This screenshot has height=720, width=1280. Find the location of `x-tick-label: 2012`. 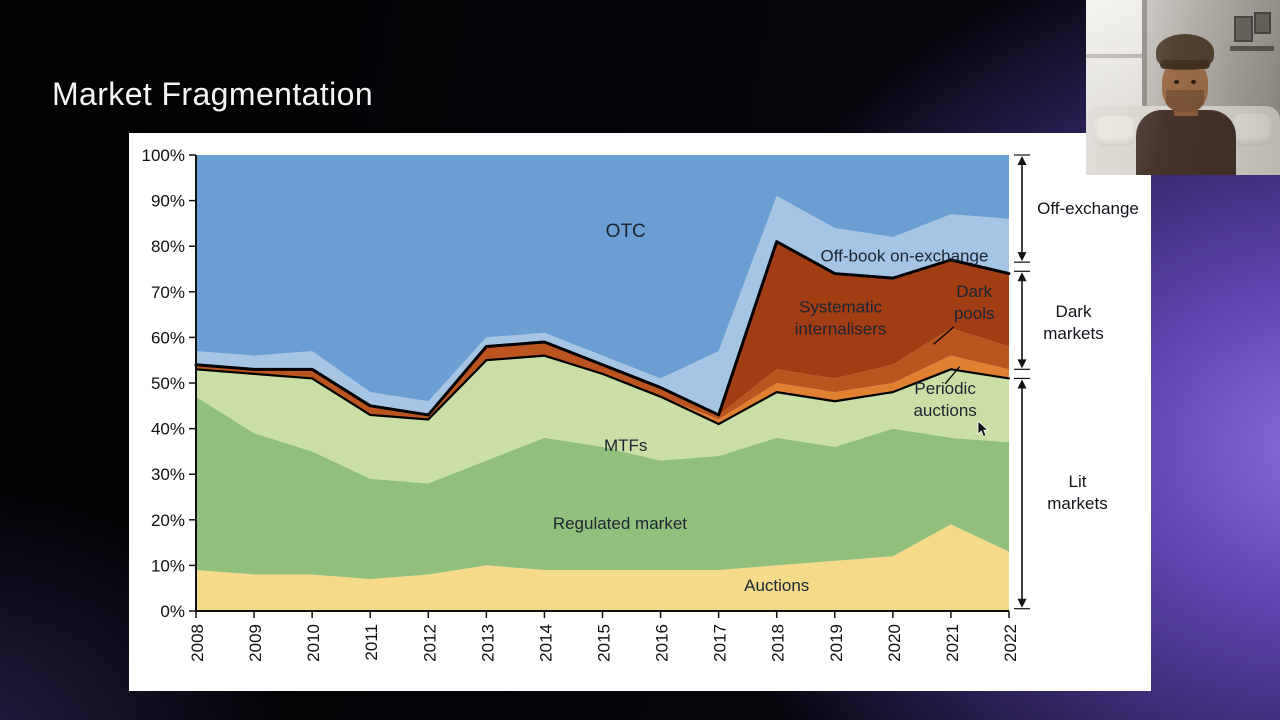

x-tick-label: 2012 is located at coordinates (429, 643).